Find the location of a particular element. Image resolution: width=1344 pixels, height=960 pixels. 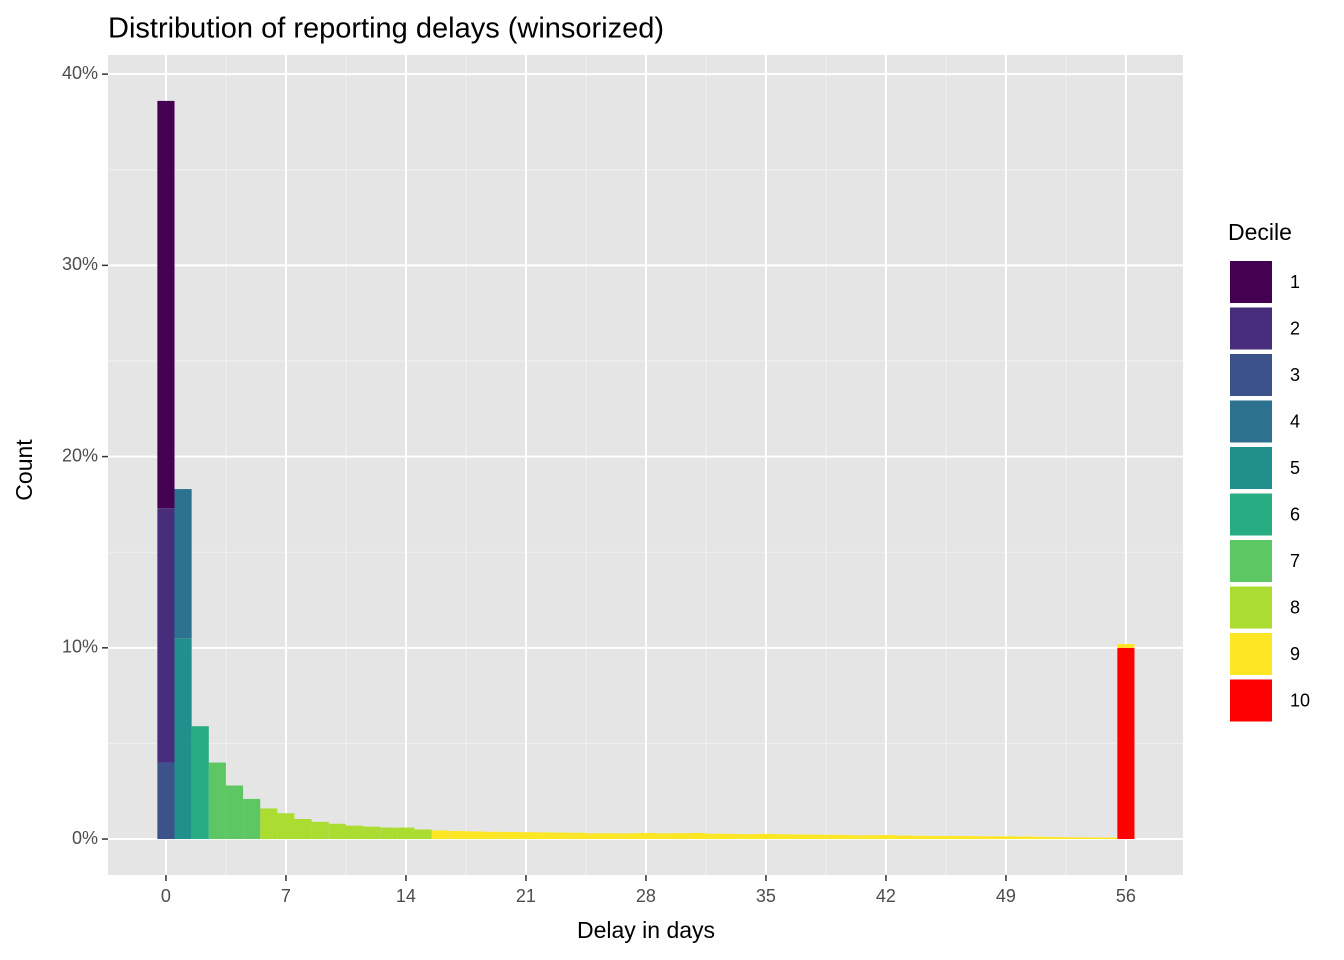

y-tick-label: 20% is located at coordinates (80, 455).